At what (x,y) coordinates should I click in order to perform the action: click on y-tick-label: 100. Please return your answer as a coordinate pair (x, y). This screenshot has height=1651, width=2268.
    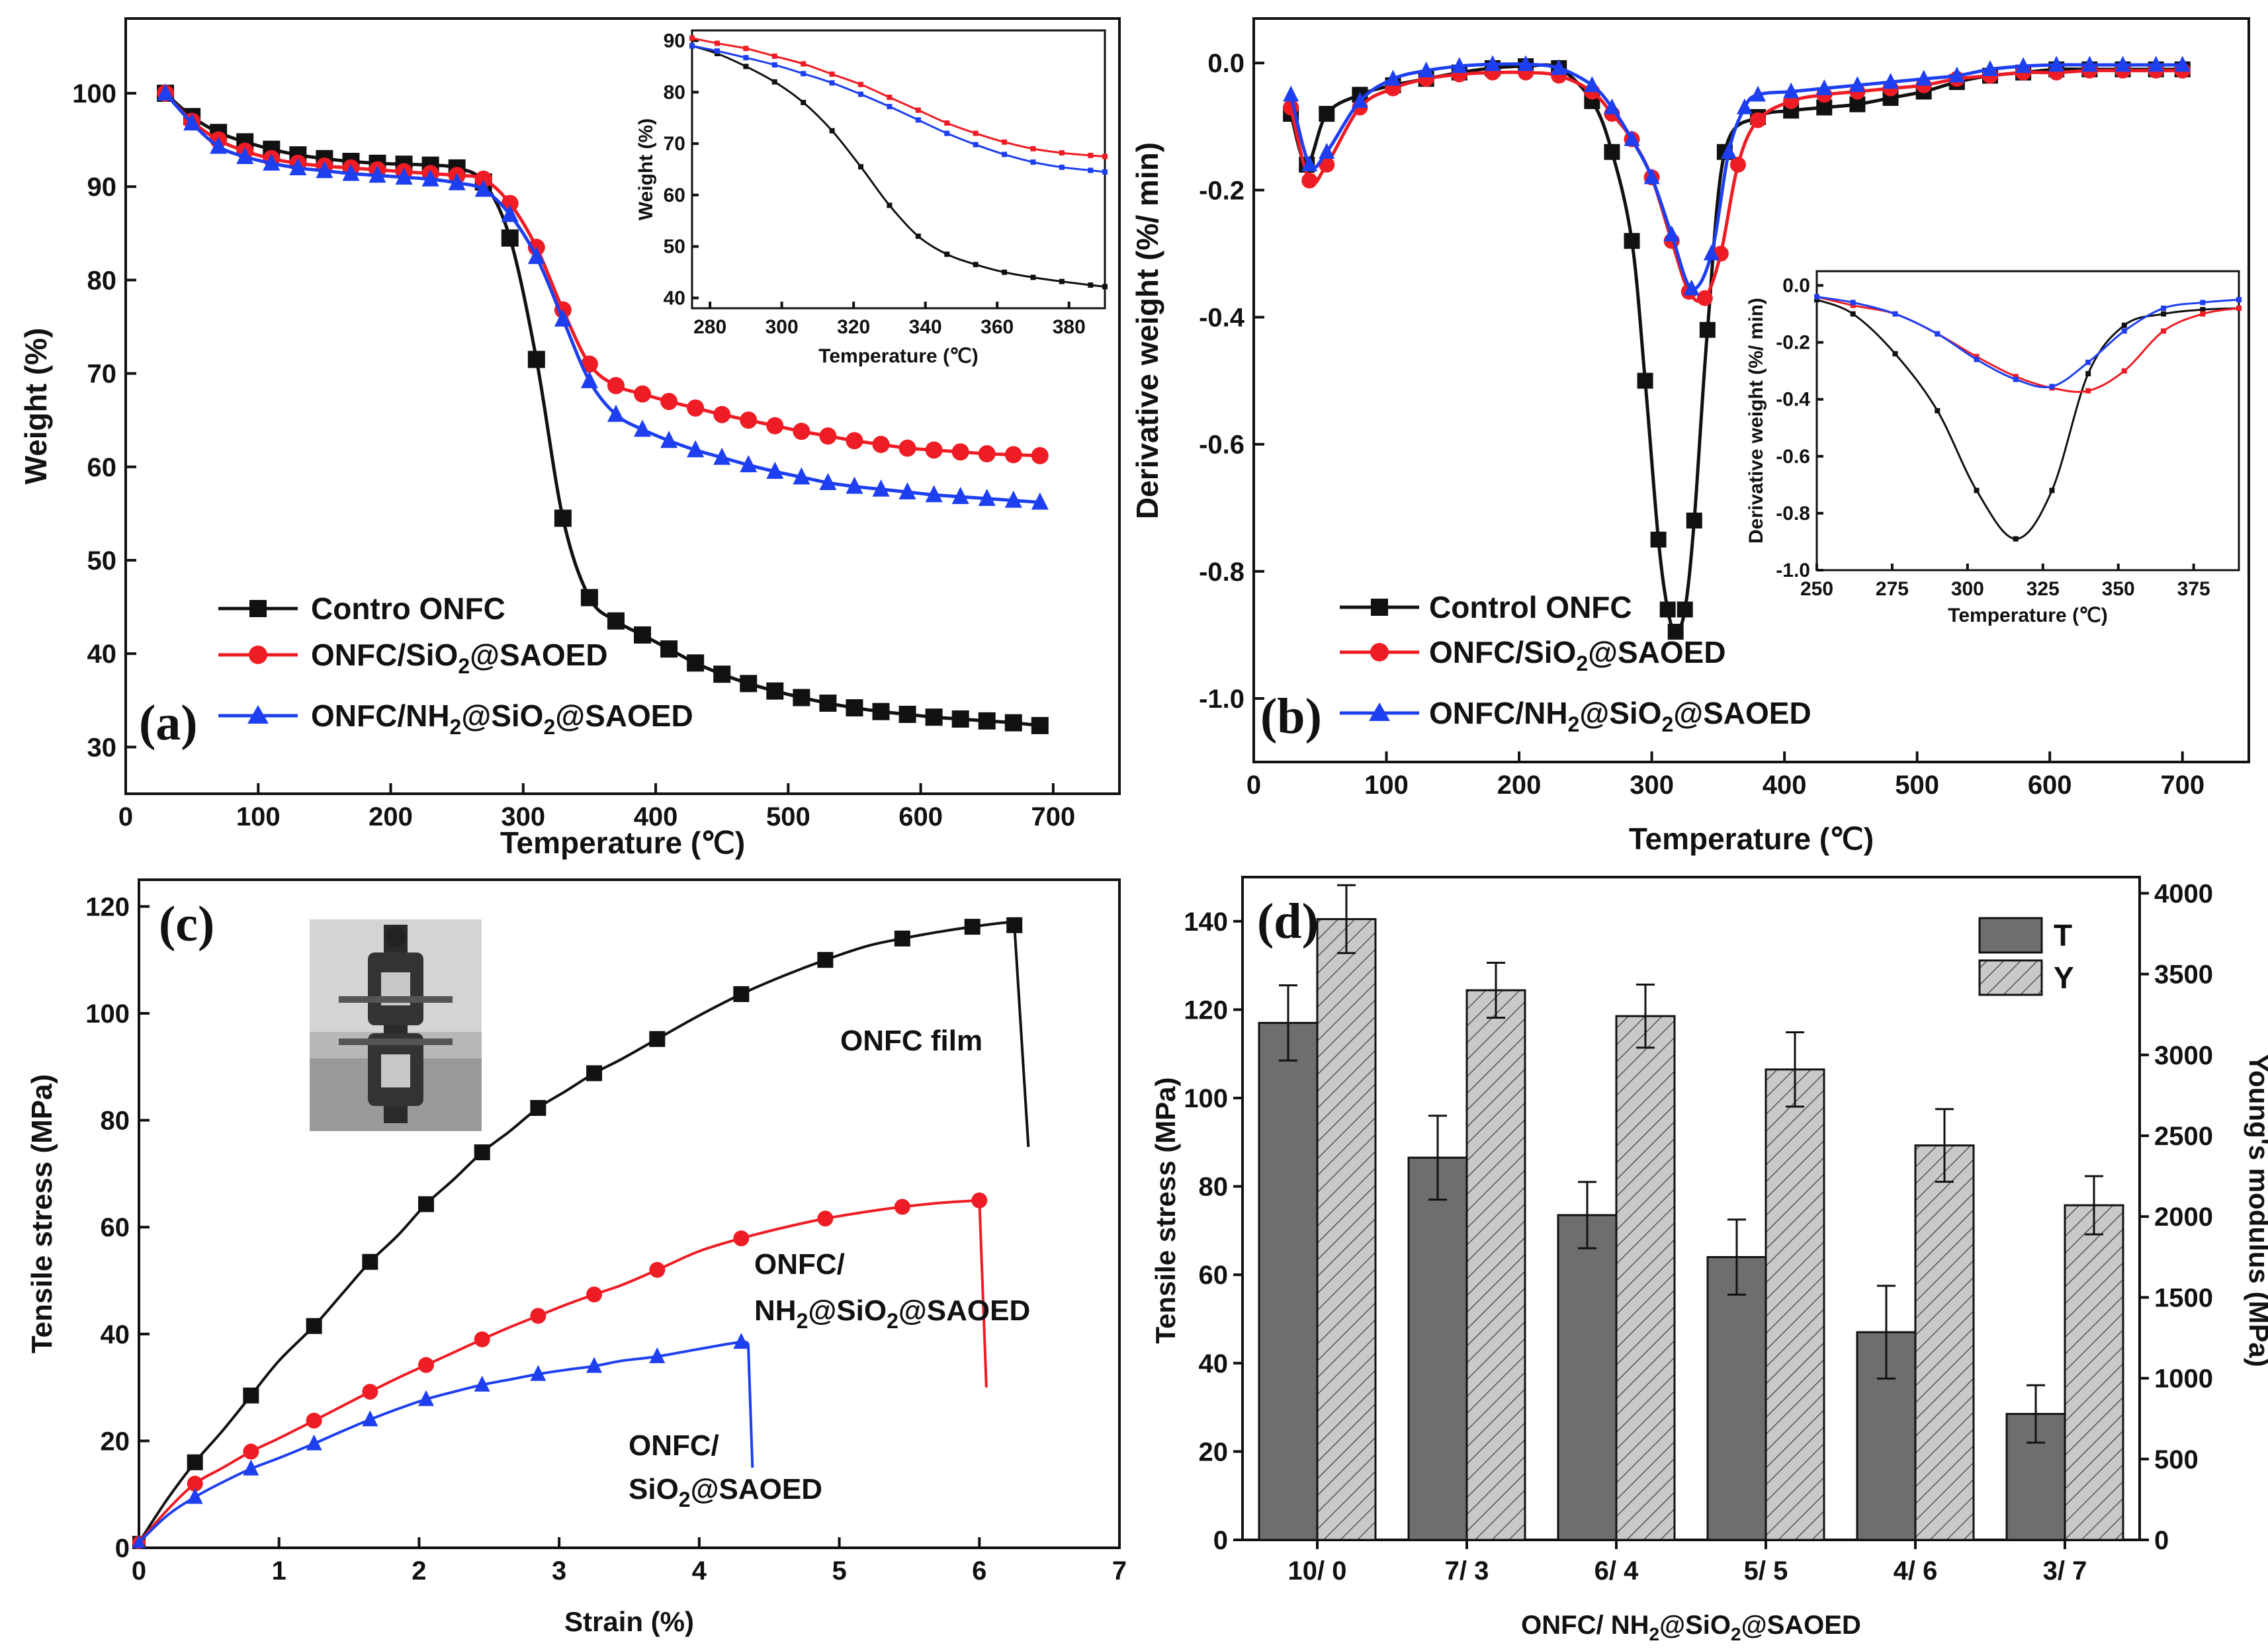
    Looking at the image, I should click on (94, 94).